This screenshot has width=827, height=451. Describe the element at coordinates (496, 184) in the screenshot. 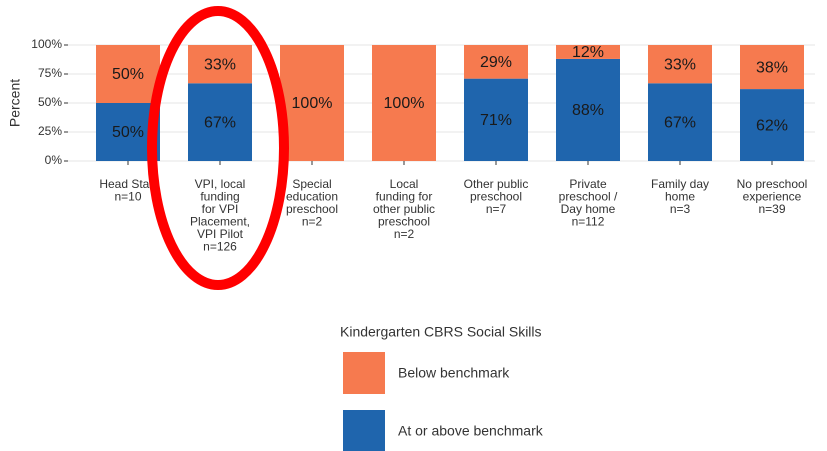

I see `x-tick-label: Other public` at that location.